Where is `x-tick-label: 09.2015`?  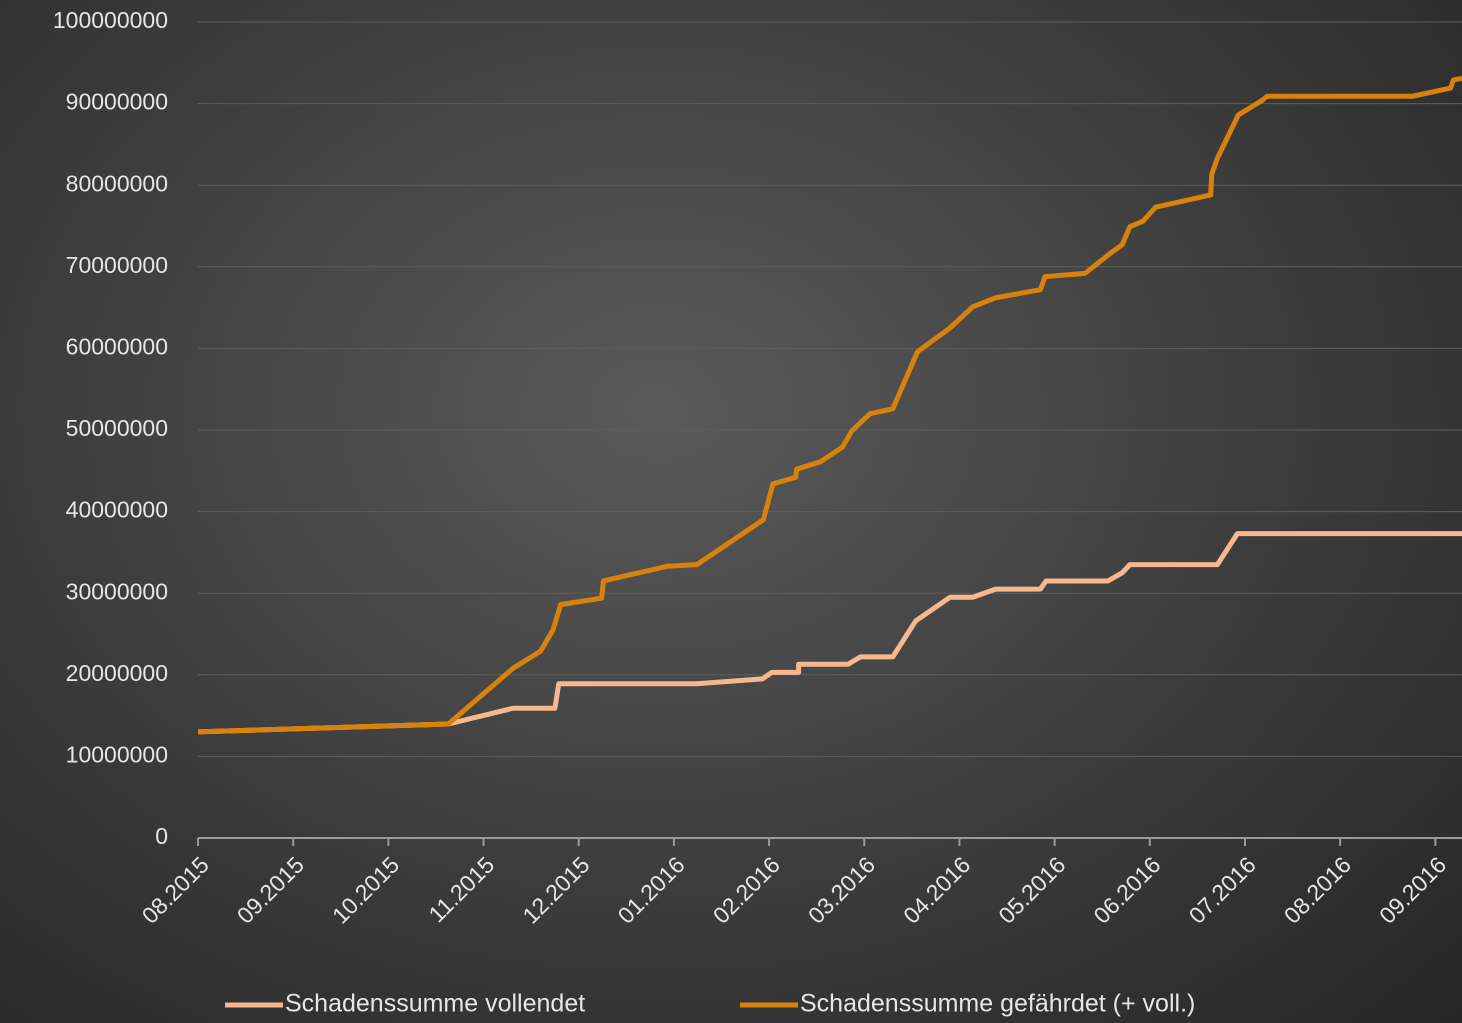
x-tick-label: 09.2015 is located at coordinates (270, 889).